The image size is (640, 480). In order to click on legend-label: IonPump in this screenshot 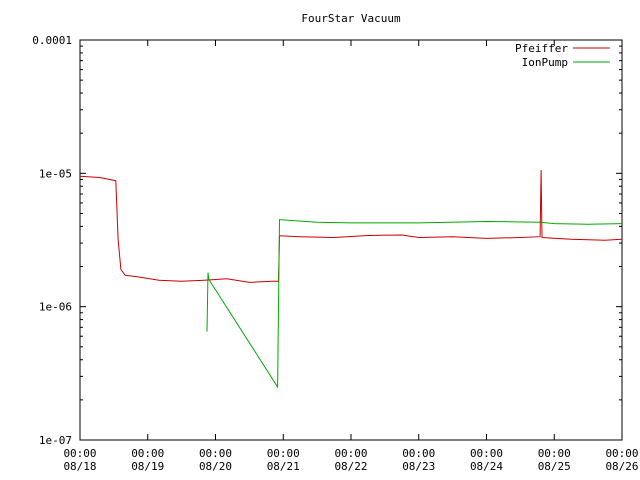, I will do `click(545, 62)`.